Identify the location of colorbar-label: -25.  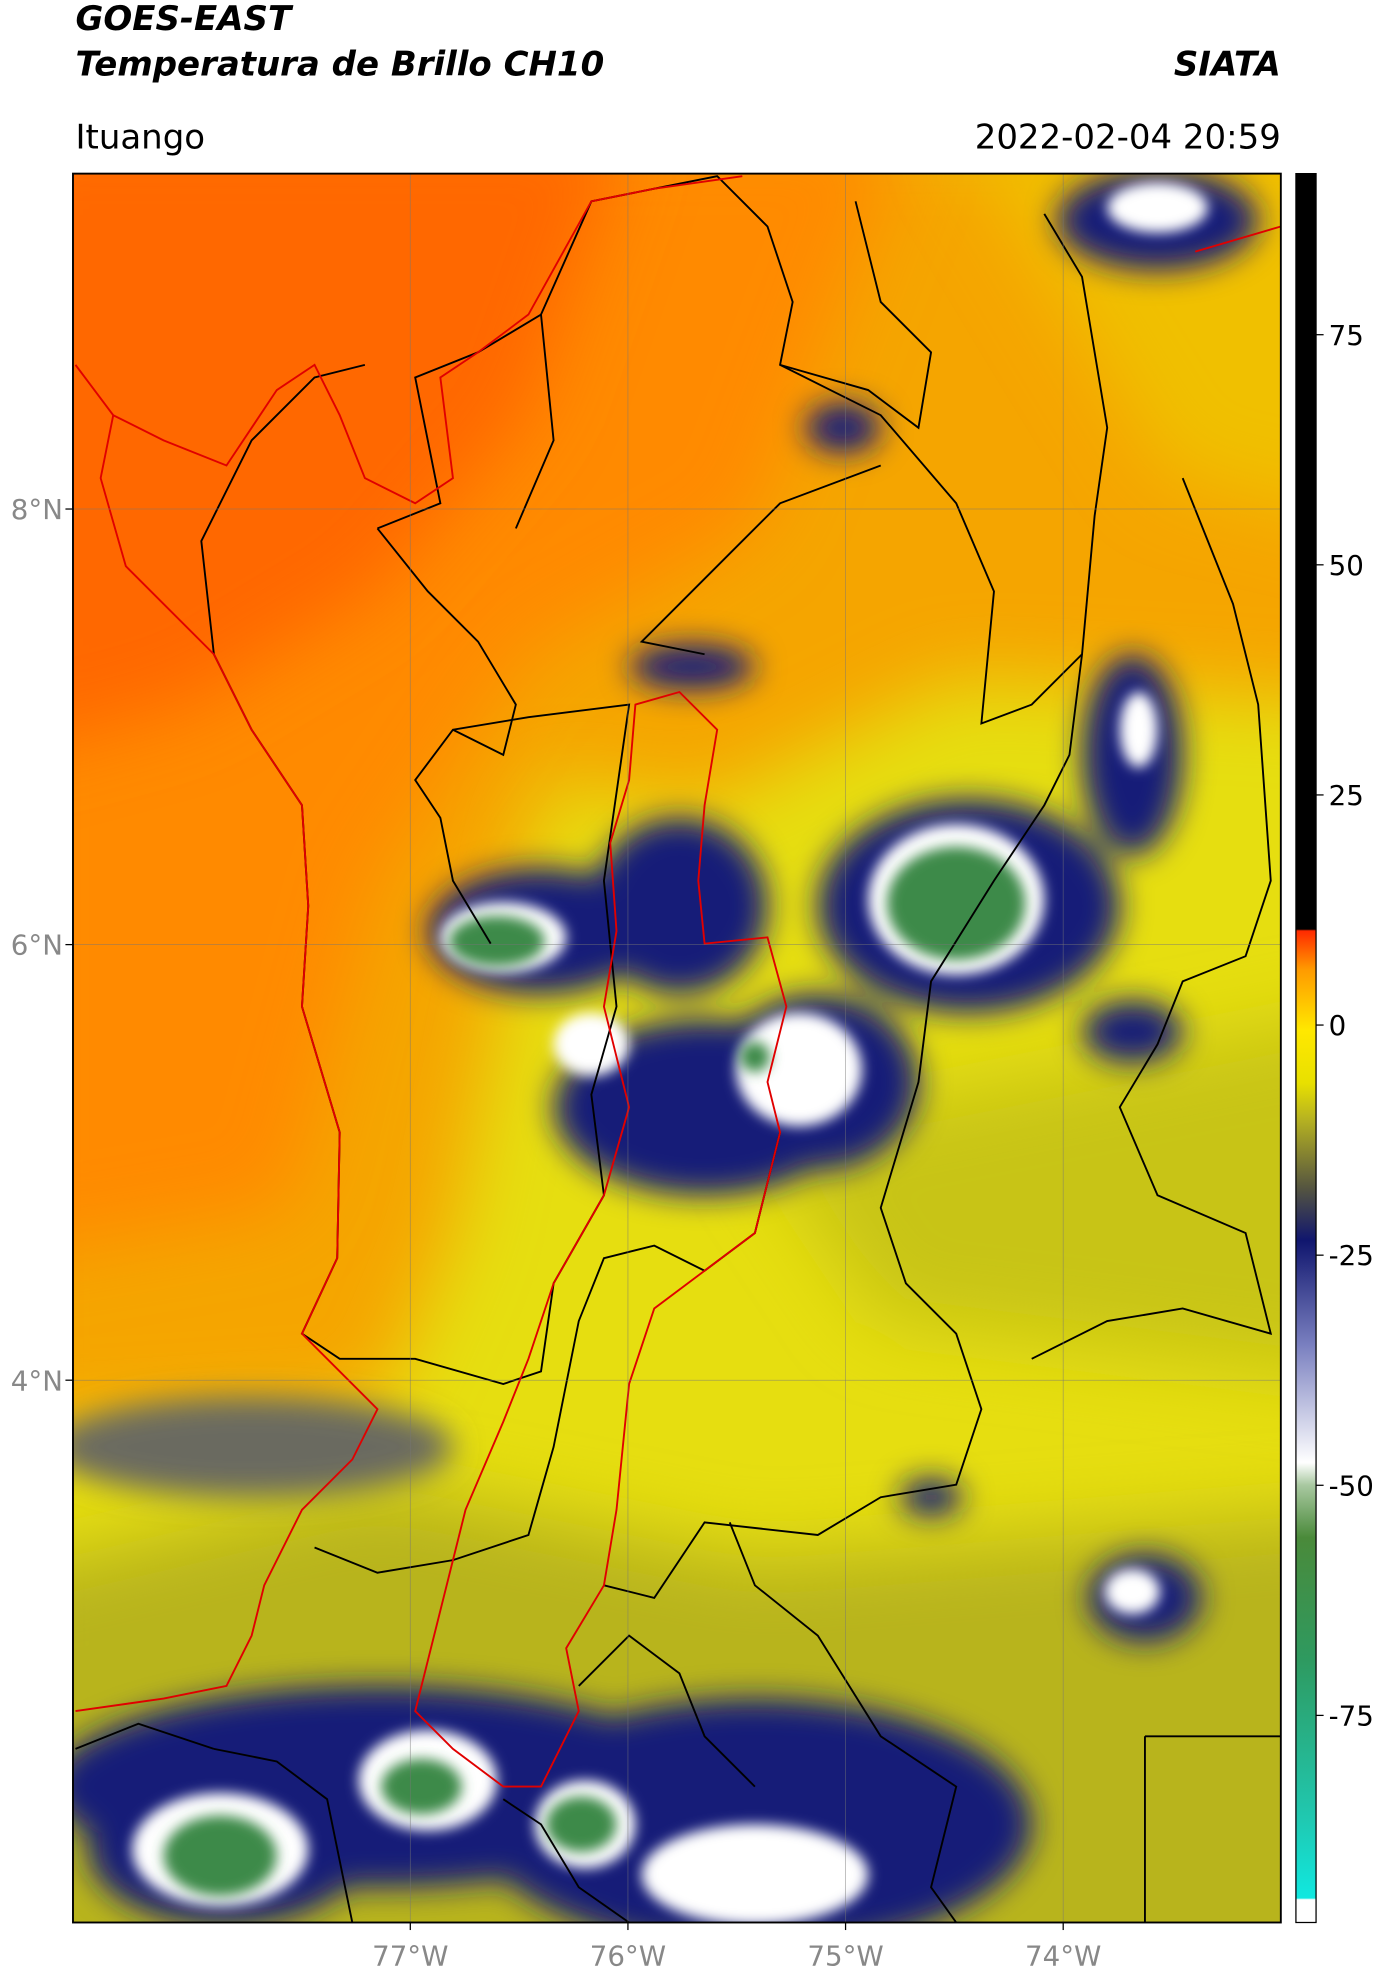
(1351, 1255).